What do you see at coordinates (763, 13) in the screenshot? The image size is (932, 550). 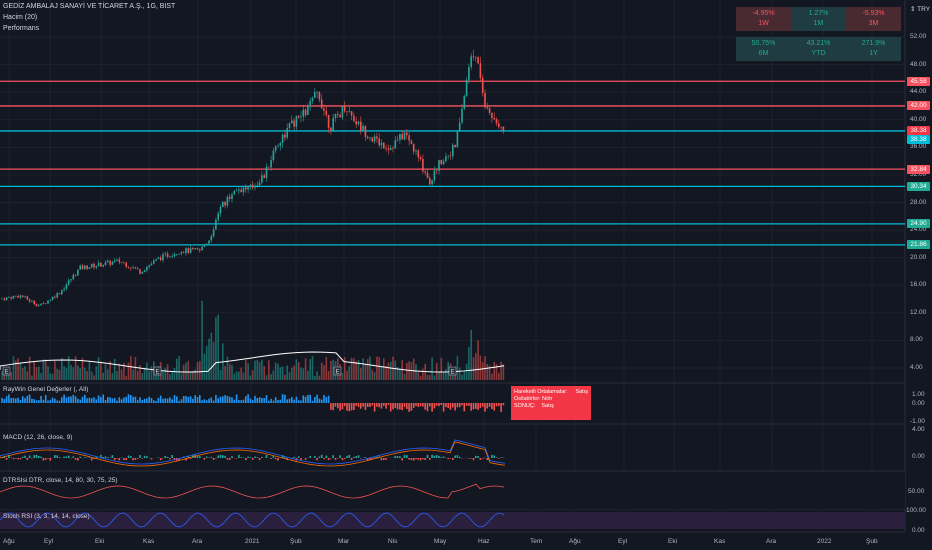 I see `performance-value: -4.95%` at bounding box center [763, 13].